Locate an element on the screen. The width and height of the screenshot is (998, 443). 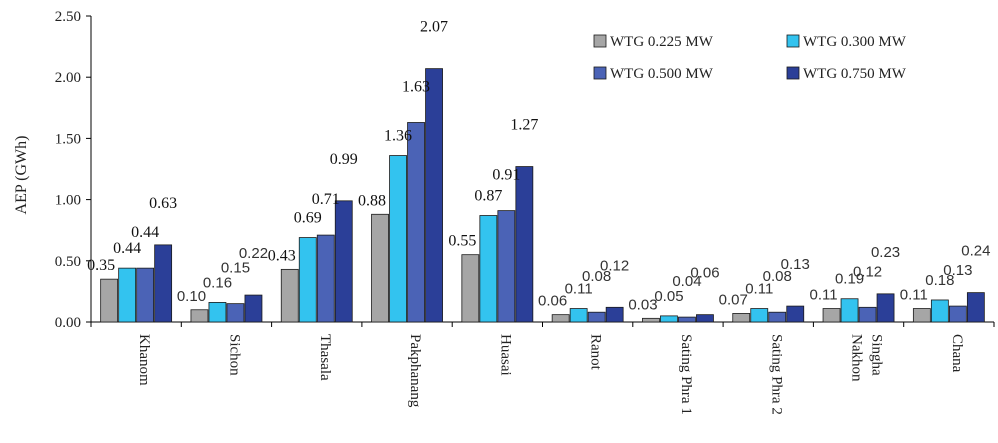
y-tick-label: 0.50 is located at coordinates (68, 262).